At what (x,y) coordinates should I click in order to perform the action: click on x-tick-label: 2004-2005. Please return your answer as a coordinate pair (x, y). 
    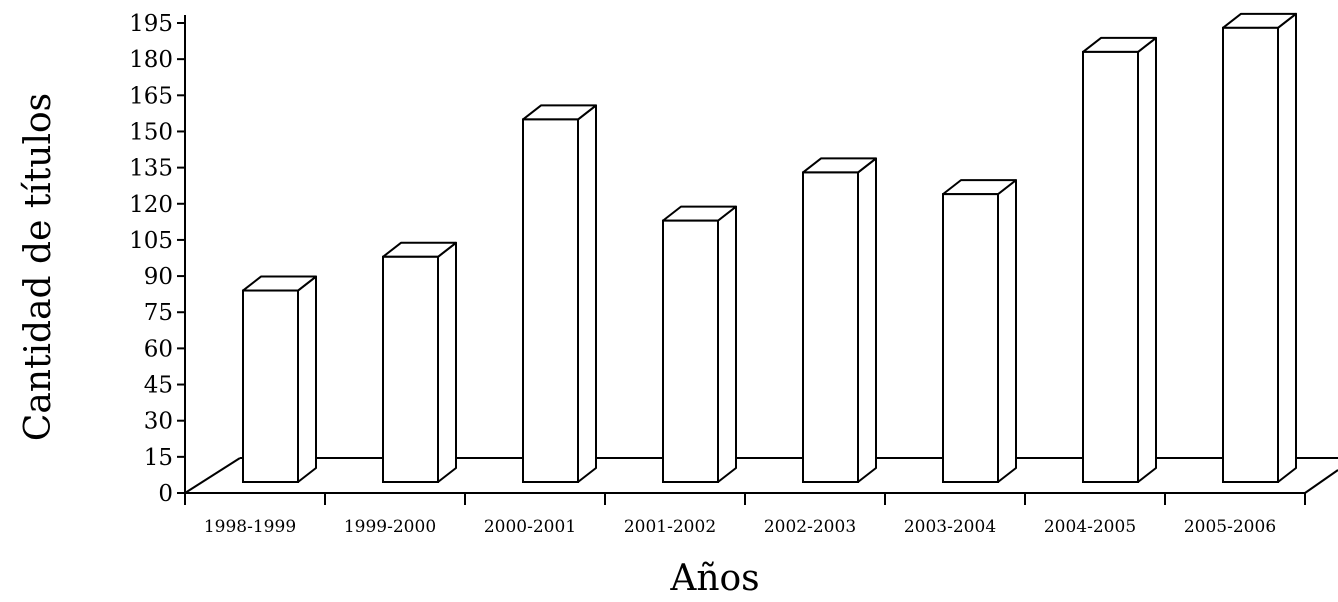
    Looking at the image, I should click on (1090, 527).